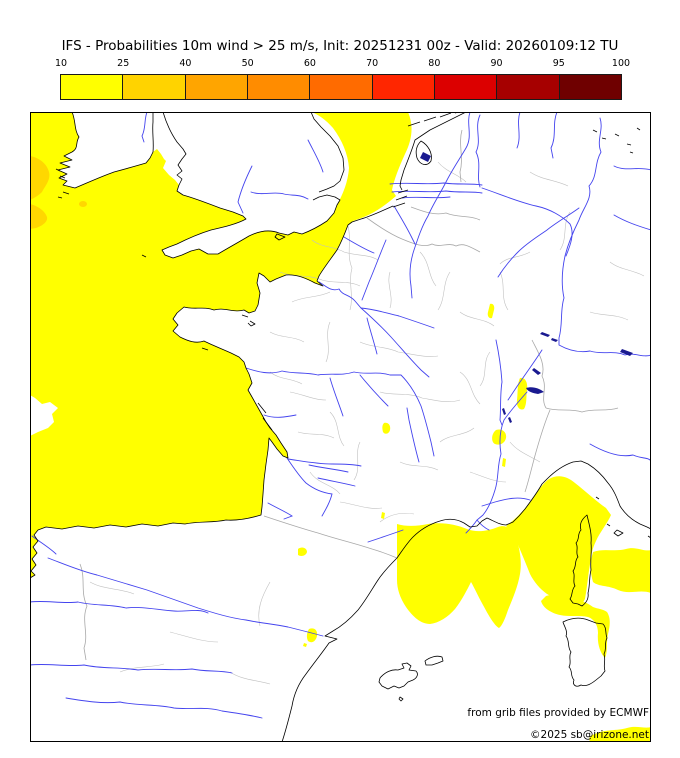 The height and width of the screenshot is (758, 680). Describe the element at coordinates (423, 152) in the screenshot. I see `ijsselmeer-outline` at that location.